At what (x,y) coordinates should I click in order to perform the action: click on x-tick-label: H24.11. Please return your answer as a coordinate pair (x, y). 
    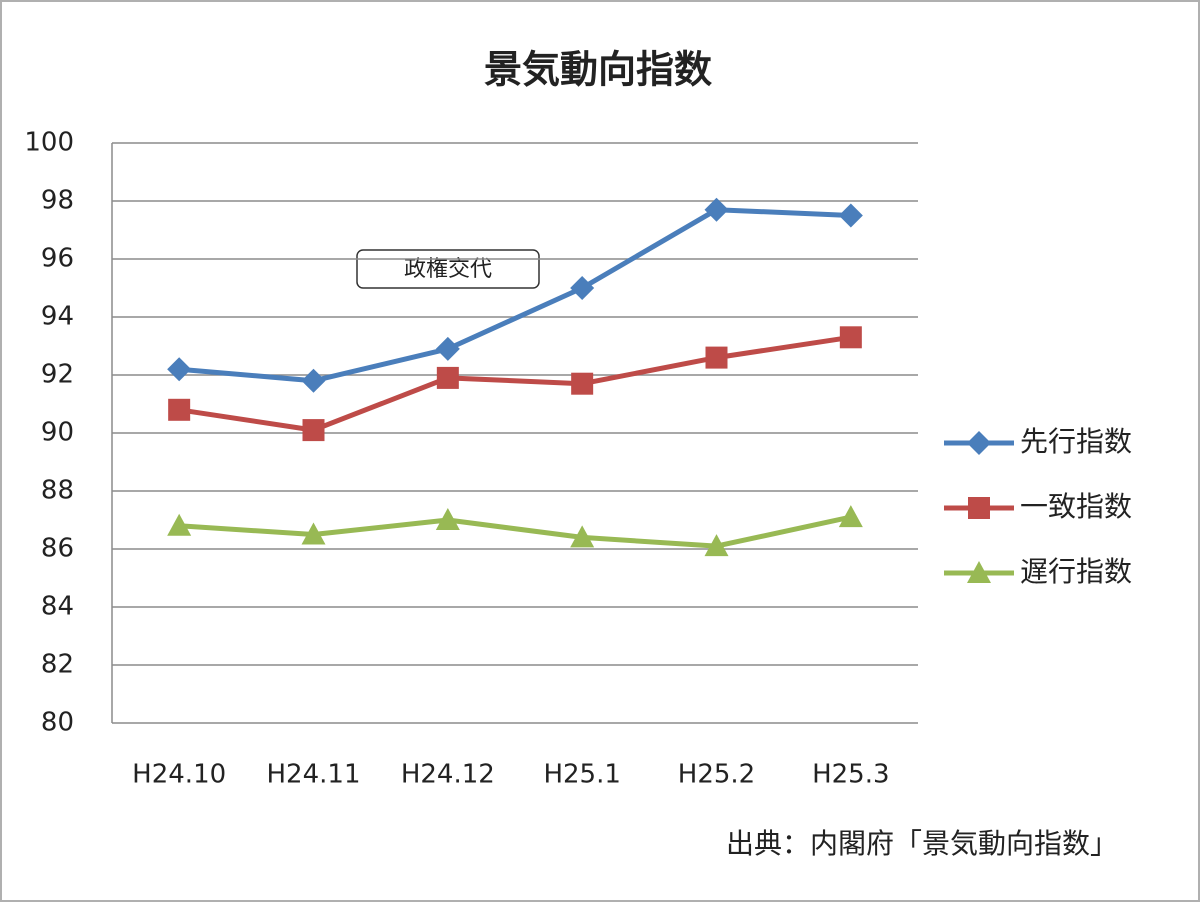
    Looking at the image, I should click on (314, 775).